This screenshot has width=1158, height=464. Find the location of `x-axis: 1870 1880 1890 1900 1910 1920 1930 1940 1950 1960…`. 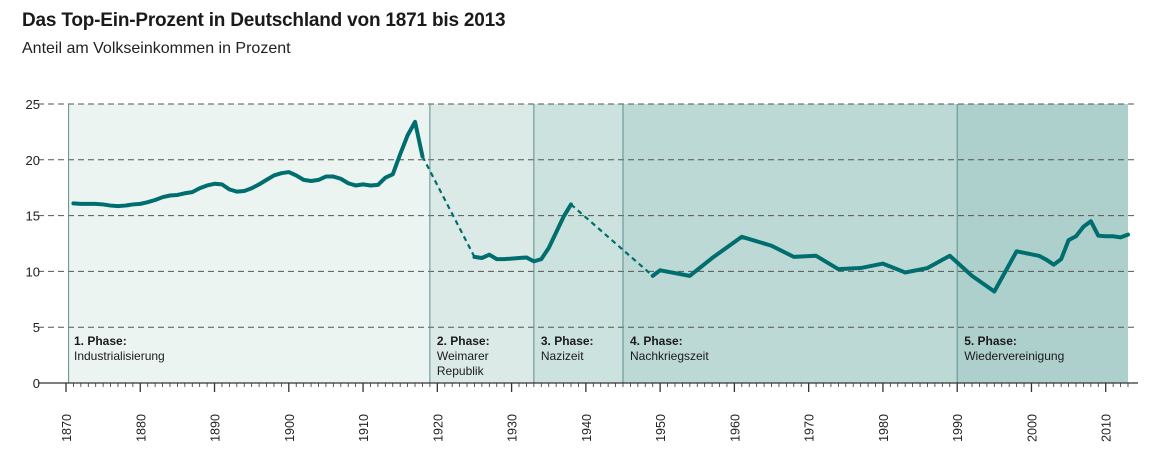

x-axis: 1870 1880 1890 1900 1910 1920 1930 1940 1950 1960… is located at coordinates (588, 412).